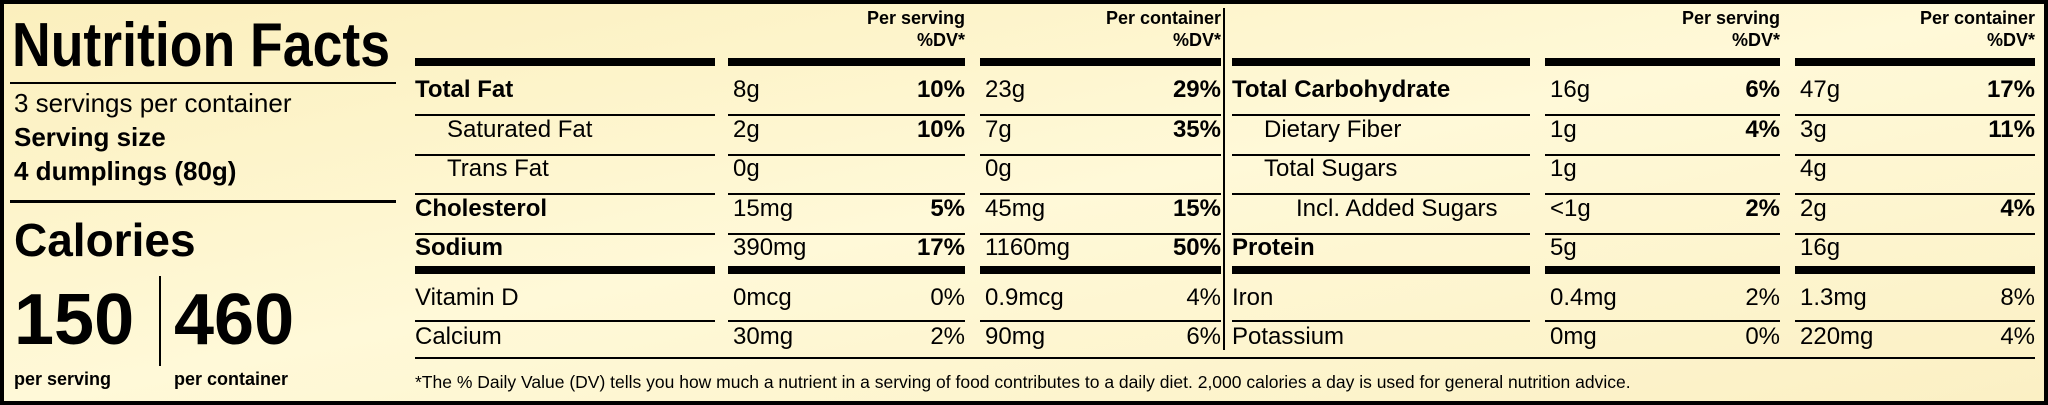 Image resolution: width=2048 pixels, height=405 pixels. Describe the element at coordinates (1015, 336) in the screenshot. I see `amount: 90mg` at that location.